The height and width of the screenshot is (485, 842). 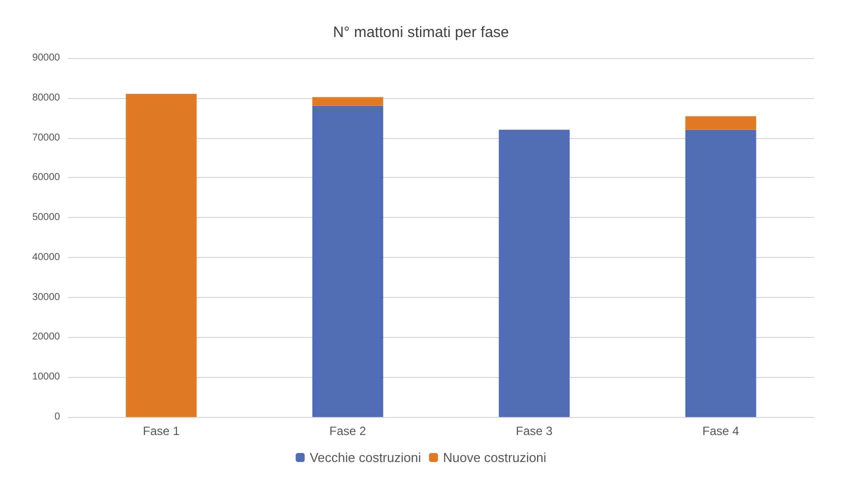 I want to click on y-tick-label: 40000, so click(x=46, y=257).